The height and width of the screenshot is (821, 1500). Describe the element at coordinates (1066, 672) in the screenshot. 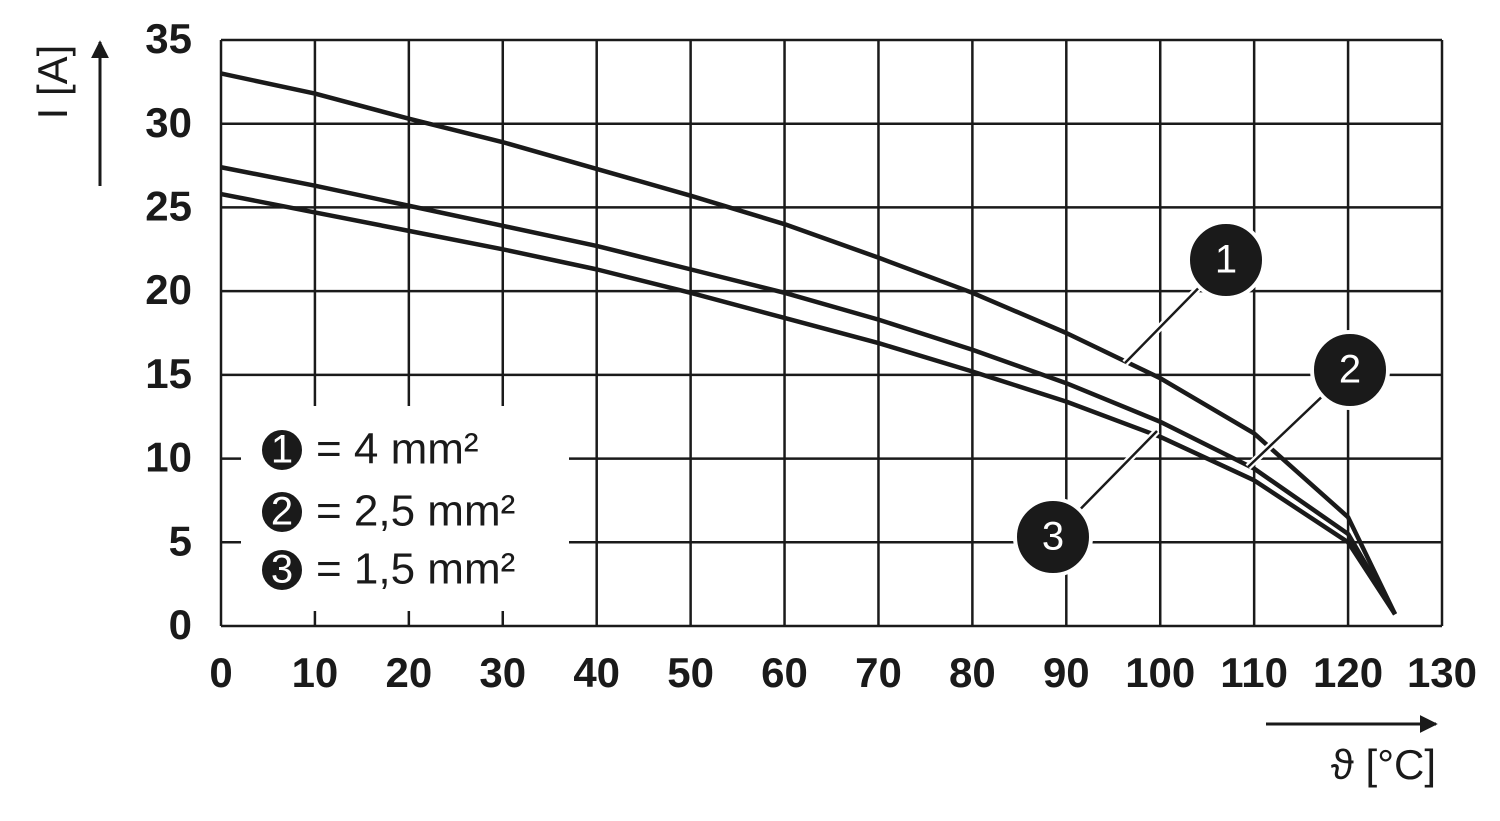

I see `x-tick-label: 90` at that location.